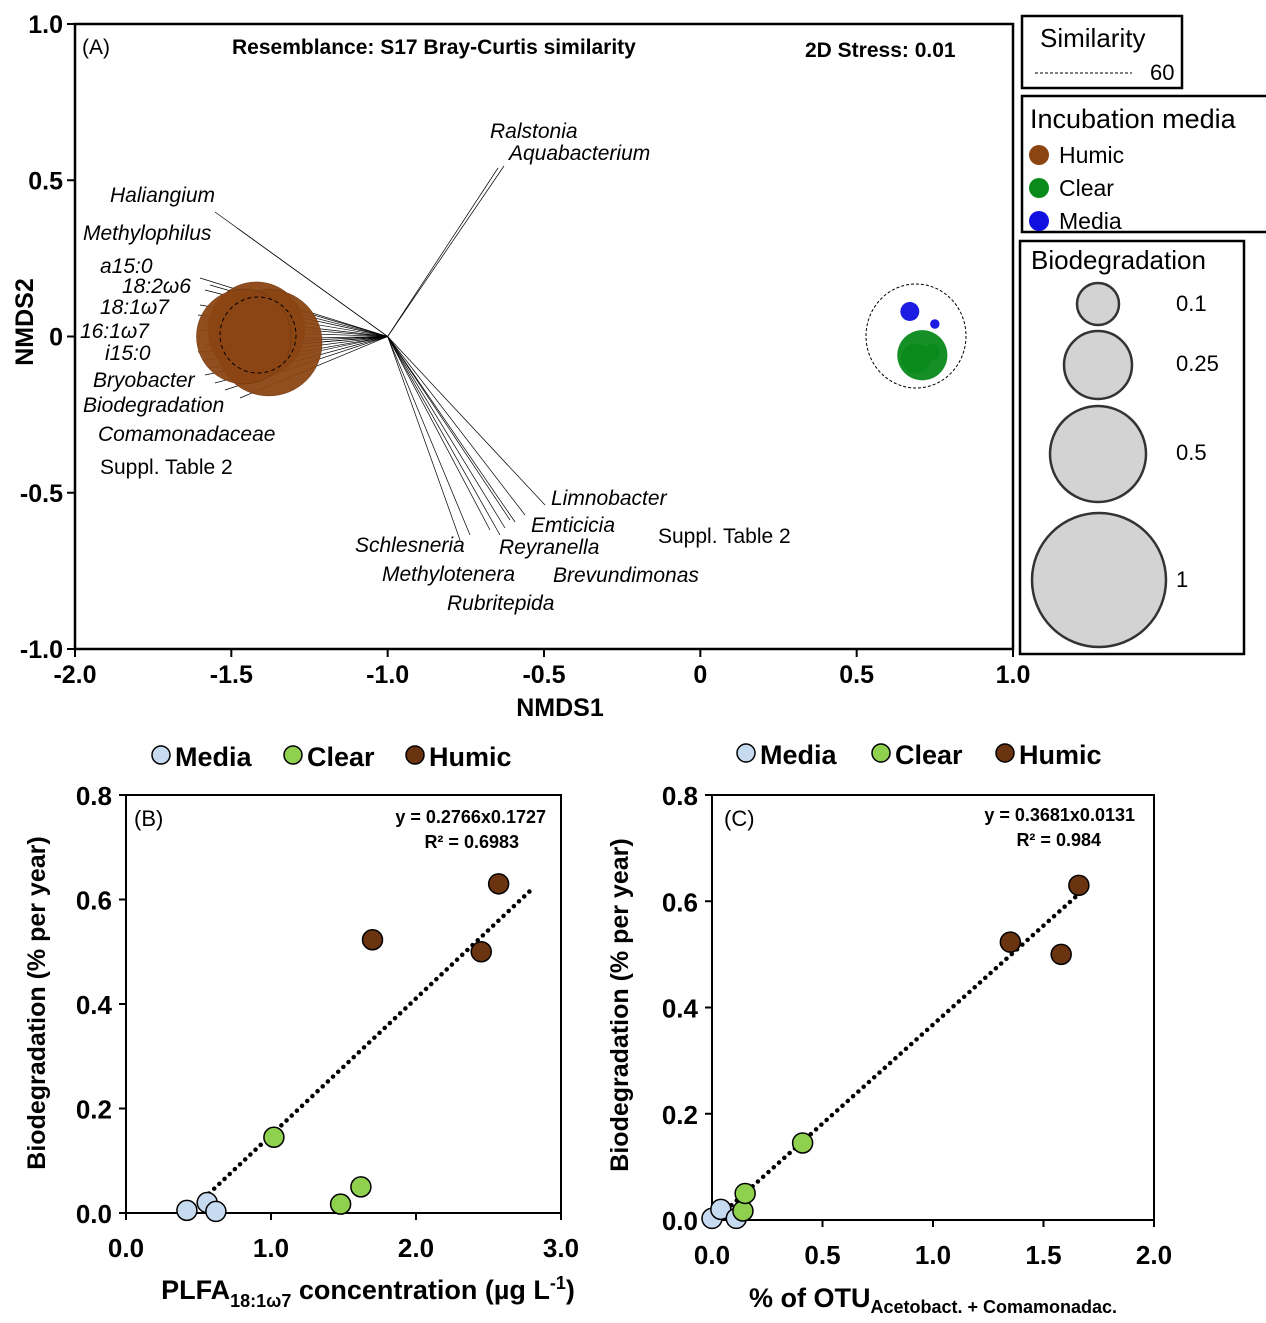  What do you see at coordinates (41, 494) in the screenshot?
I see `a-ytick-label: -0.5` at bounding box center [41, 494].